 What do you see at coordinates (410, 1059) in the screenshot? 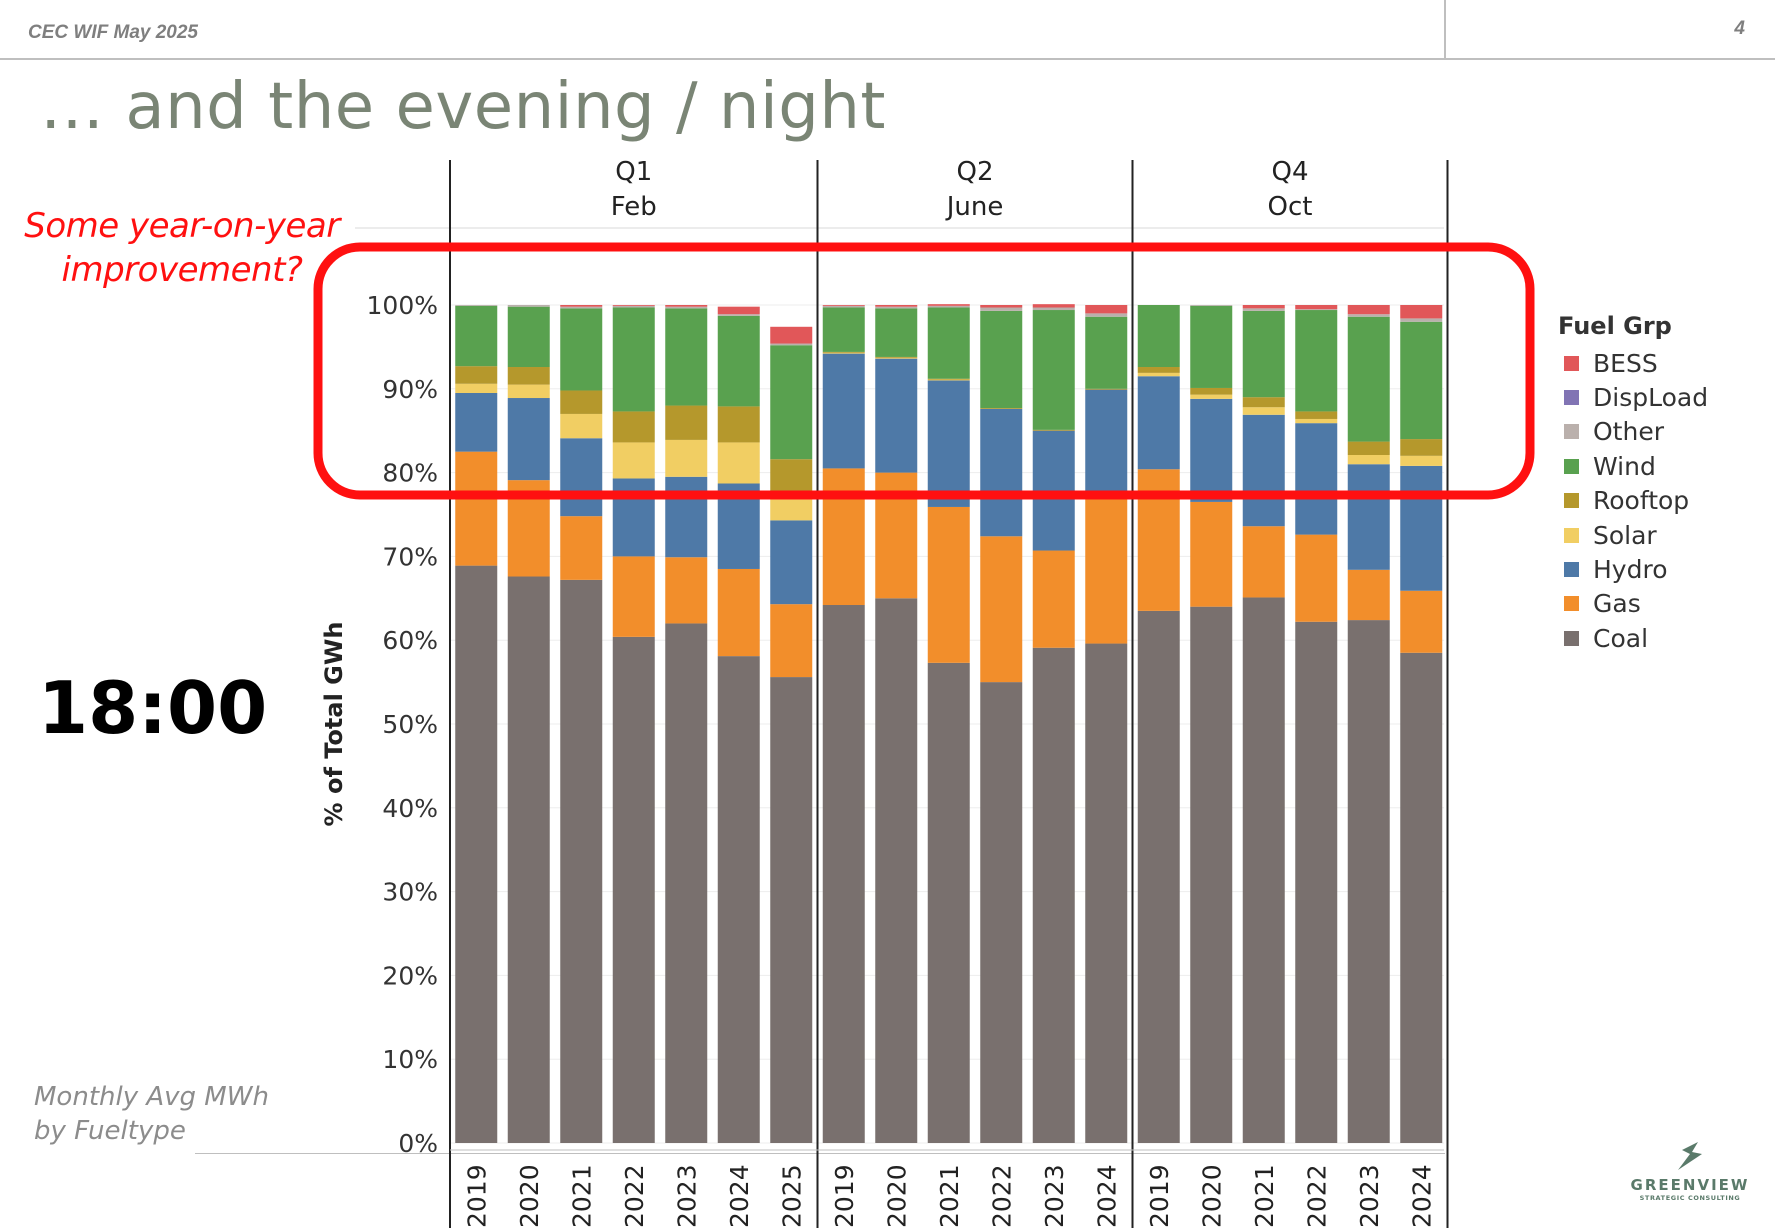
I see `y-tick-label: 10%` at bounding box center [410, 1059].